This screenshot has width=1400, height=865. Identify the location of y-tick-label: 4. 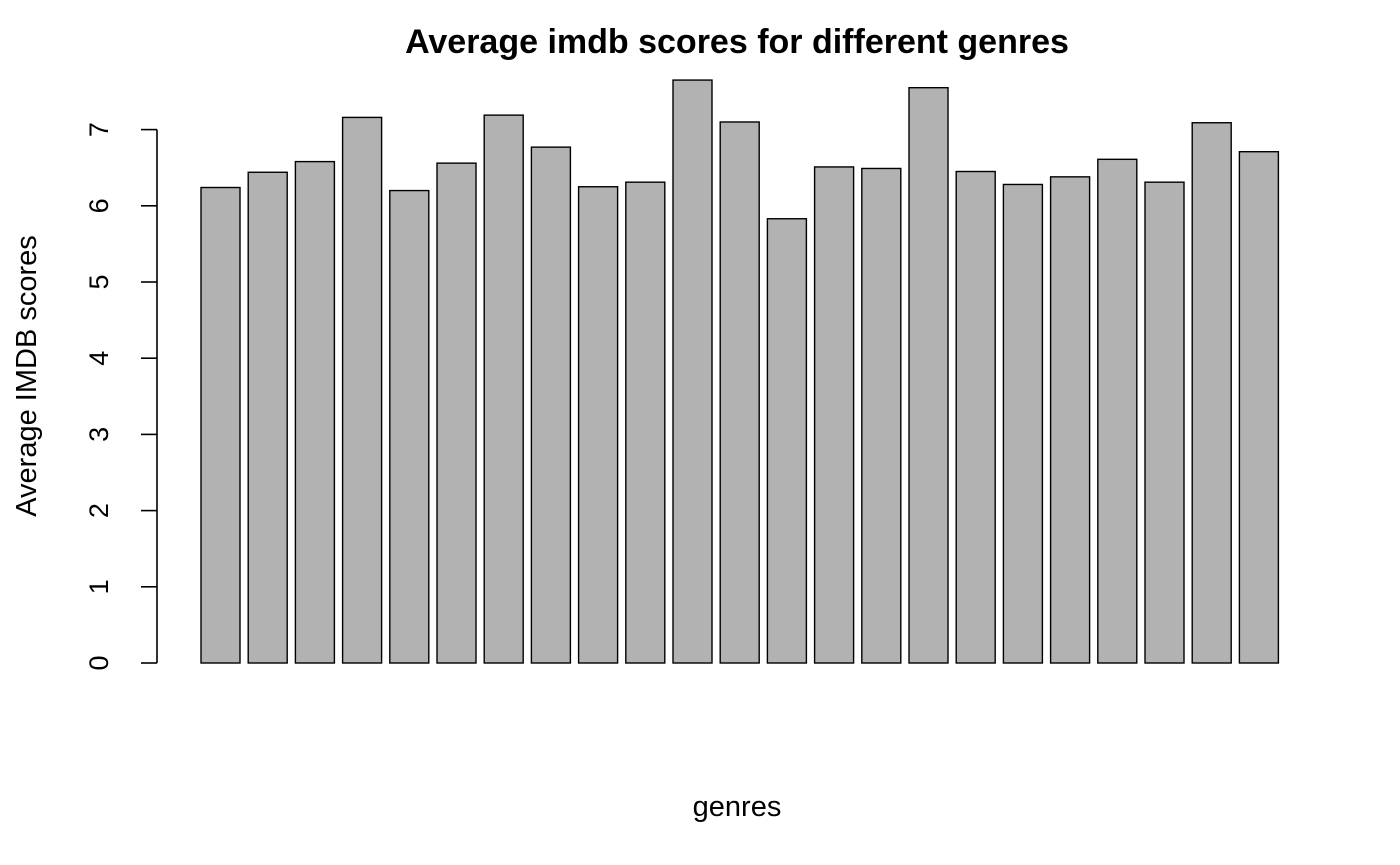
(99, 358).